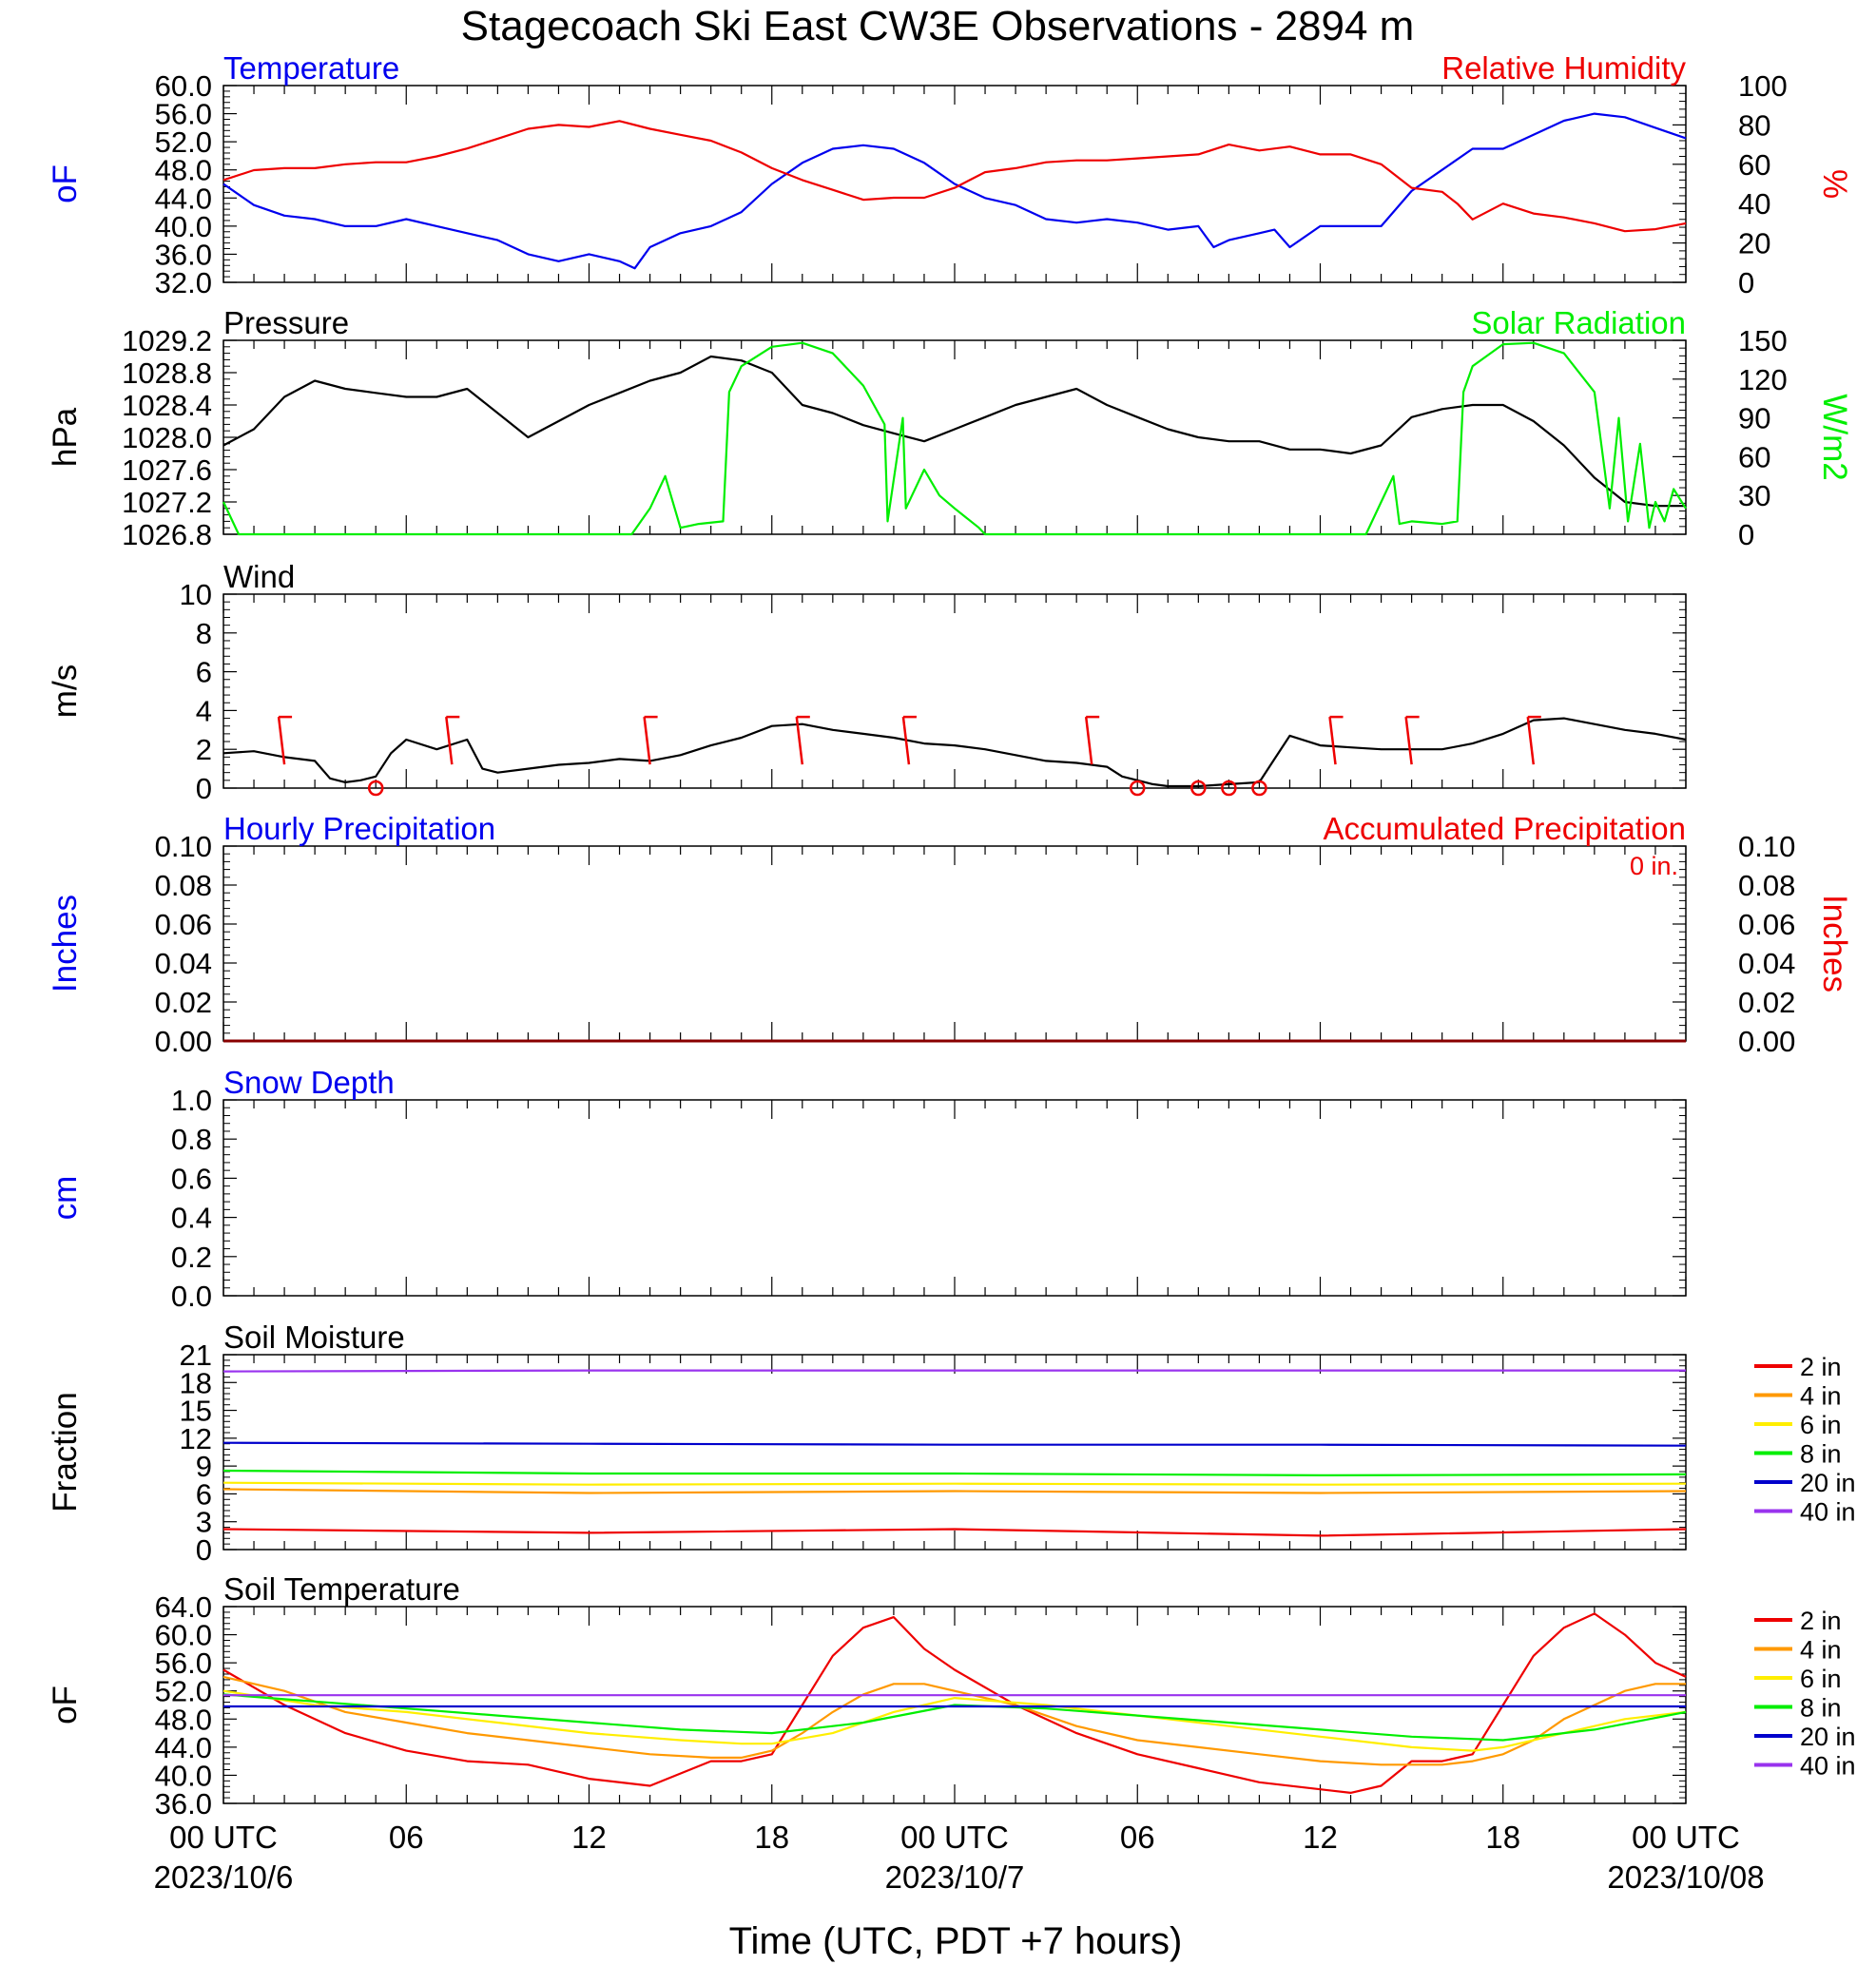  What do you see at coordinates (1766, 885) in the screenshot?
I see `precipitation-ytick-right-label: 0.08` at bounding box center [1766, 885].